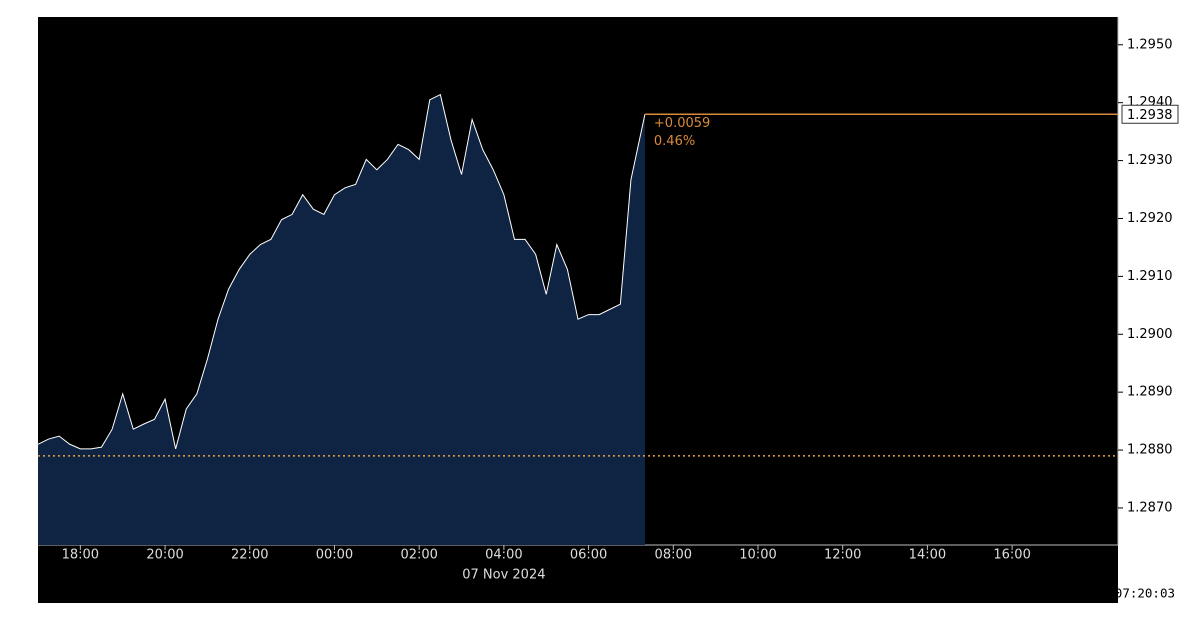 The image size is (1200, 622). What do you see at coordinates (1150, 507) in the screenshot?
I see `y-tick-label: 1.2870` at bounding box center [1150, 507].